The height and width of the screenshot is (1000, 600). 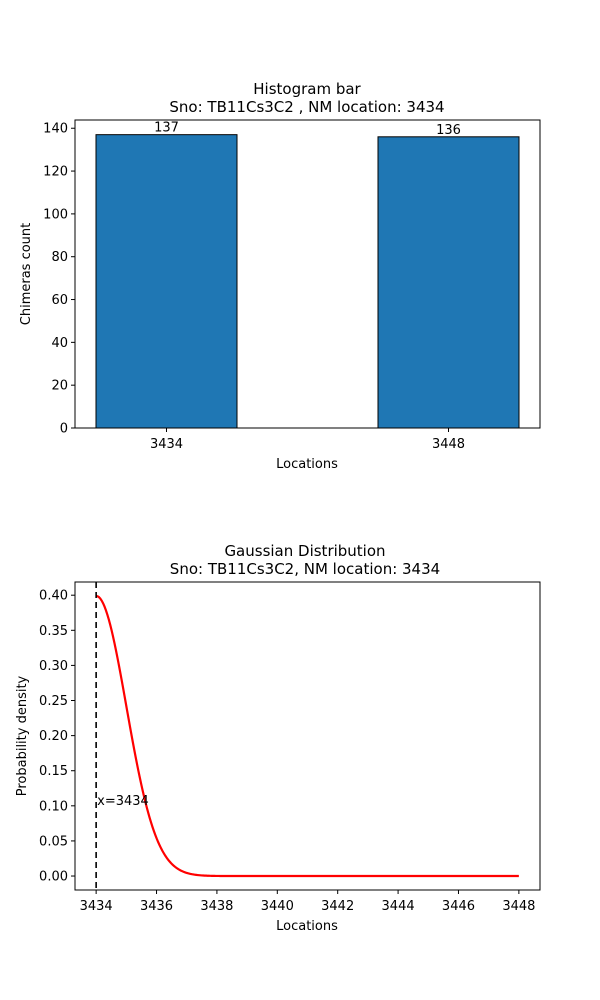 What do you see at coordinates (306, 107) in the screenshot?
I see `histogram-title-line2: Sno: TB11Cs3C2 , NM location: 3434` at bounding box center [306, 107].